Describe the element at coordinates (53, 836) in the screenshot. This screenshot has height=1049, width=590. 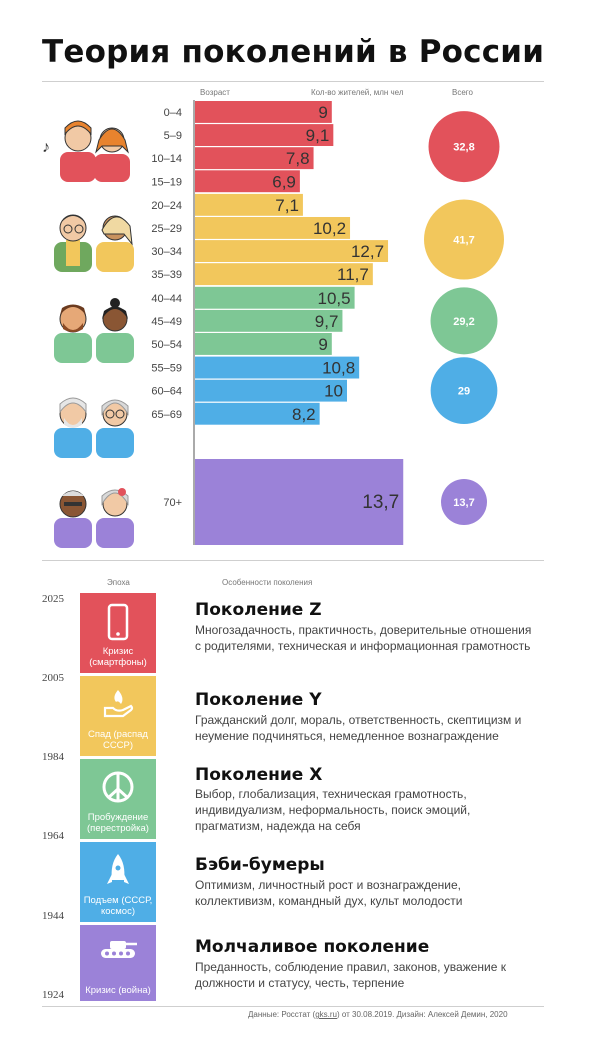
I see `year-label: 1964` at that location.